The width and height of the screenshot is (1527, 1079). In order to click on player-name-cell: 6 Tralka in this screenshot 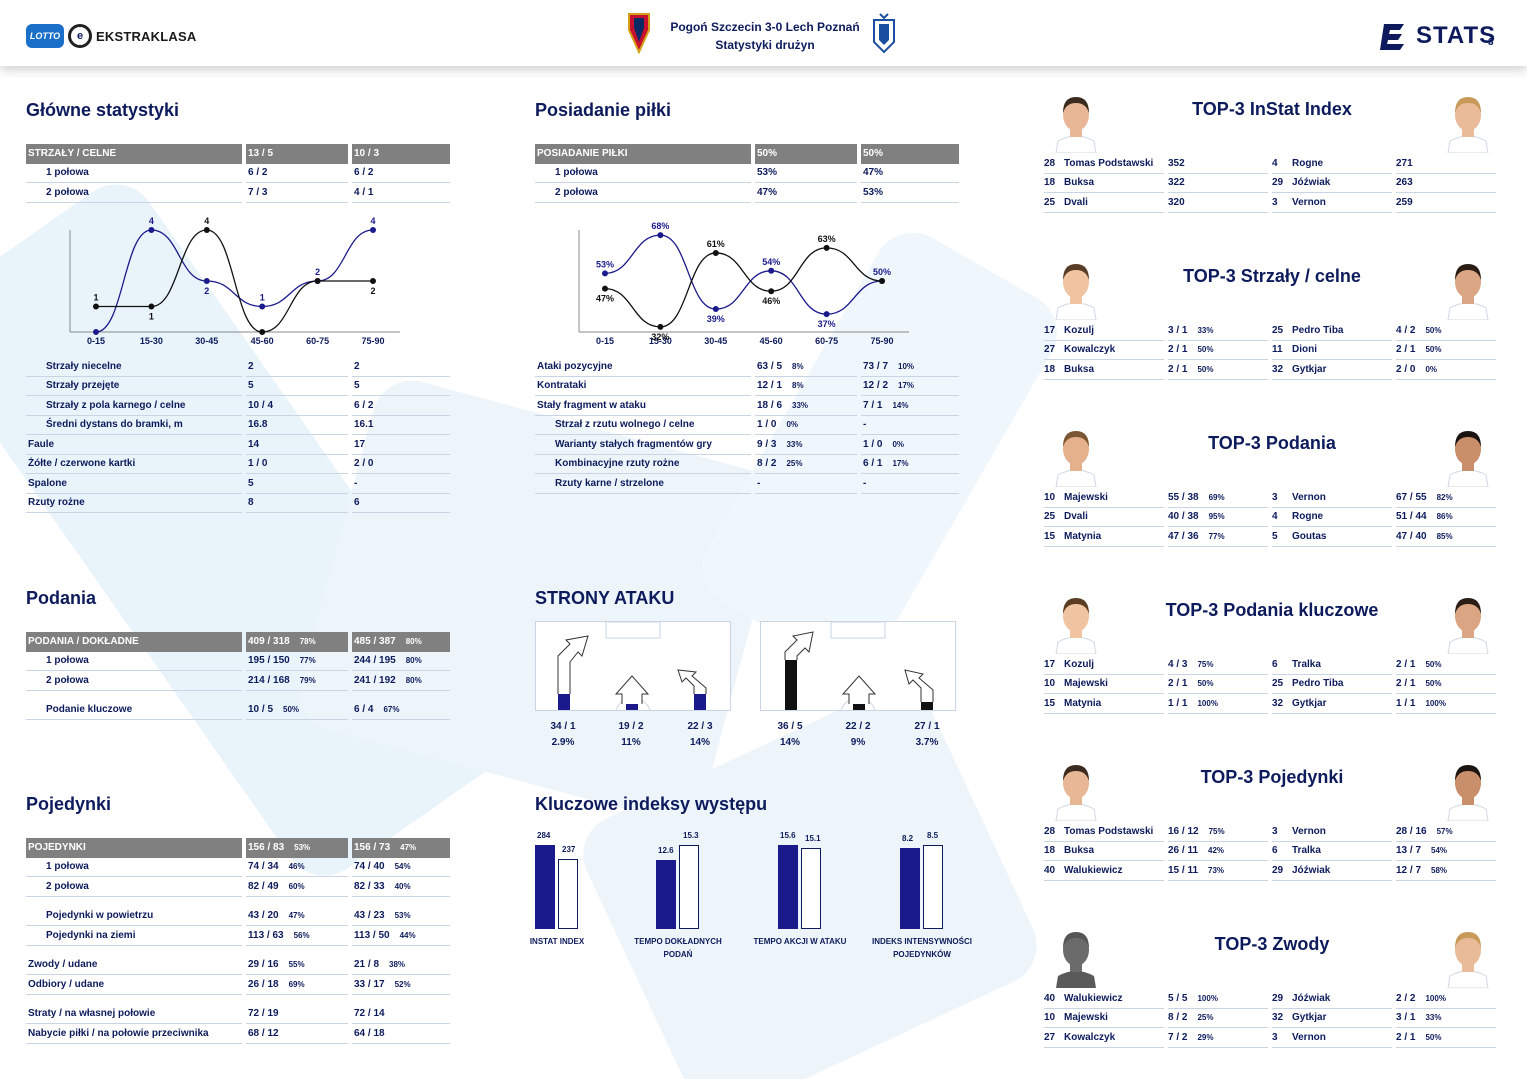, I will do `click(1332, 665)`.